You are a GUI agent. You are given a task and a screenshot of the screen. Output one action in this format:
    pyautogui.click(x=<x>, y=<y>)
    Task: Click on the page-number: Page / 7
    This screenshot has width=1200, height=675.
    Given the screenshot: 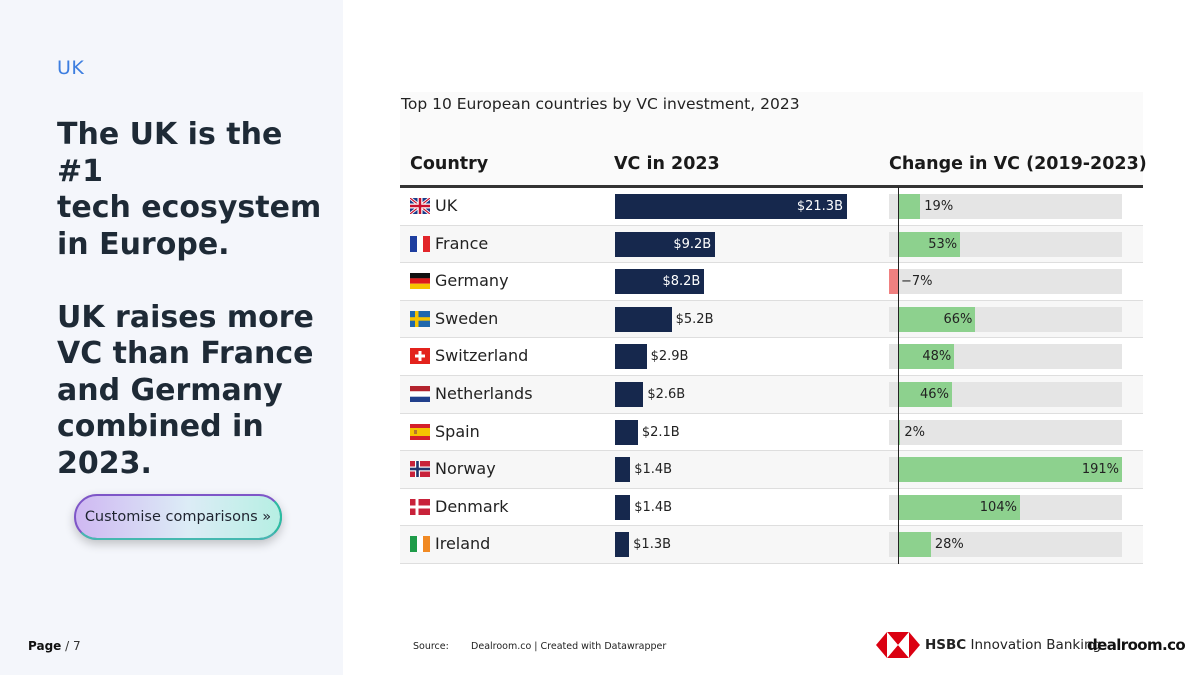 What is the action you would take?
    pyautogui.click(x=54, y=646)
    